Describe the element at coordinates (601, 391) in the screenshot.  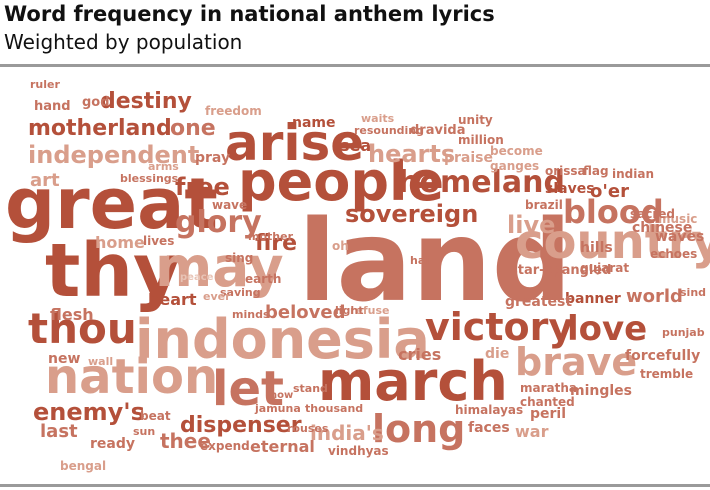
I see `word: mingles` at that location.